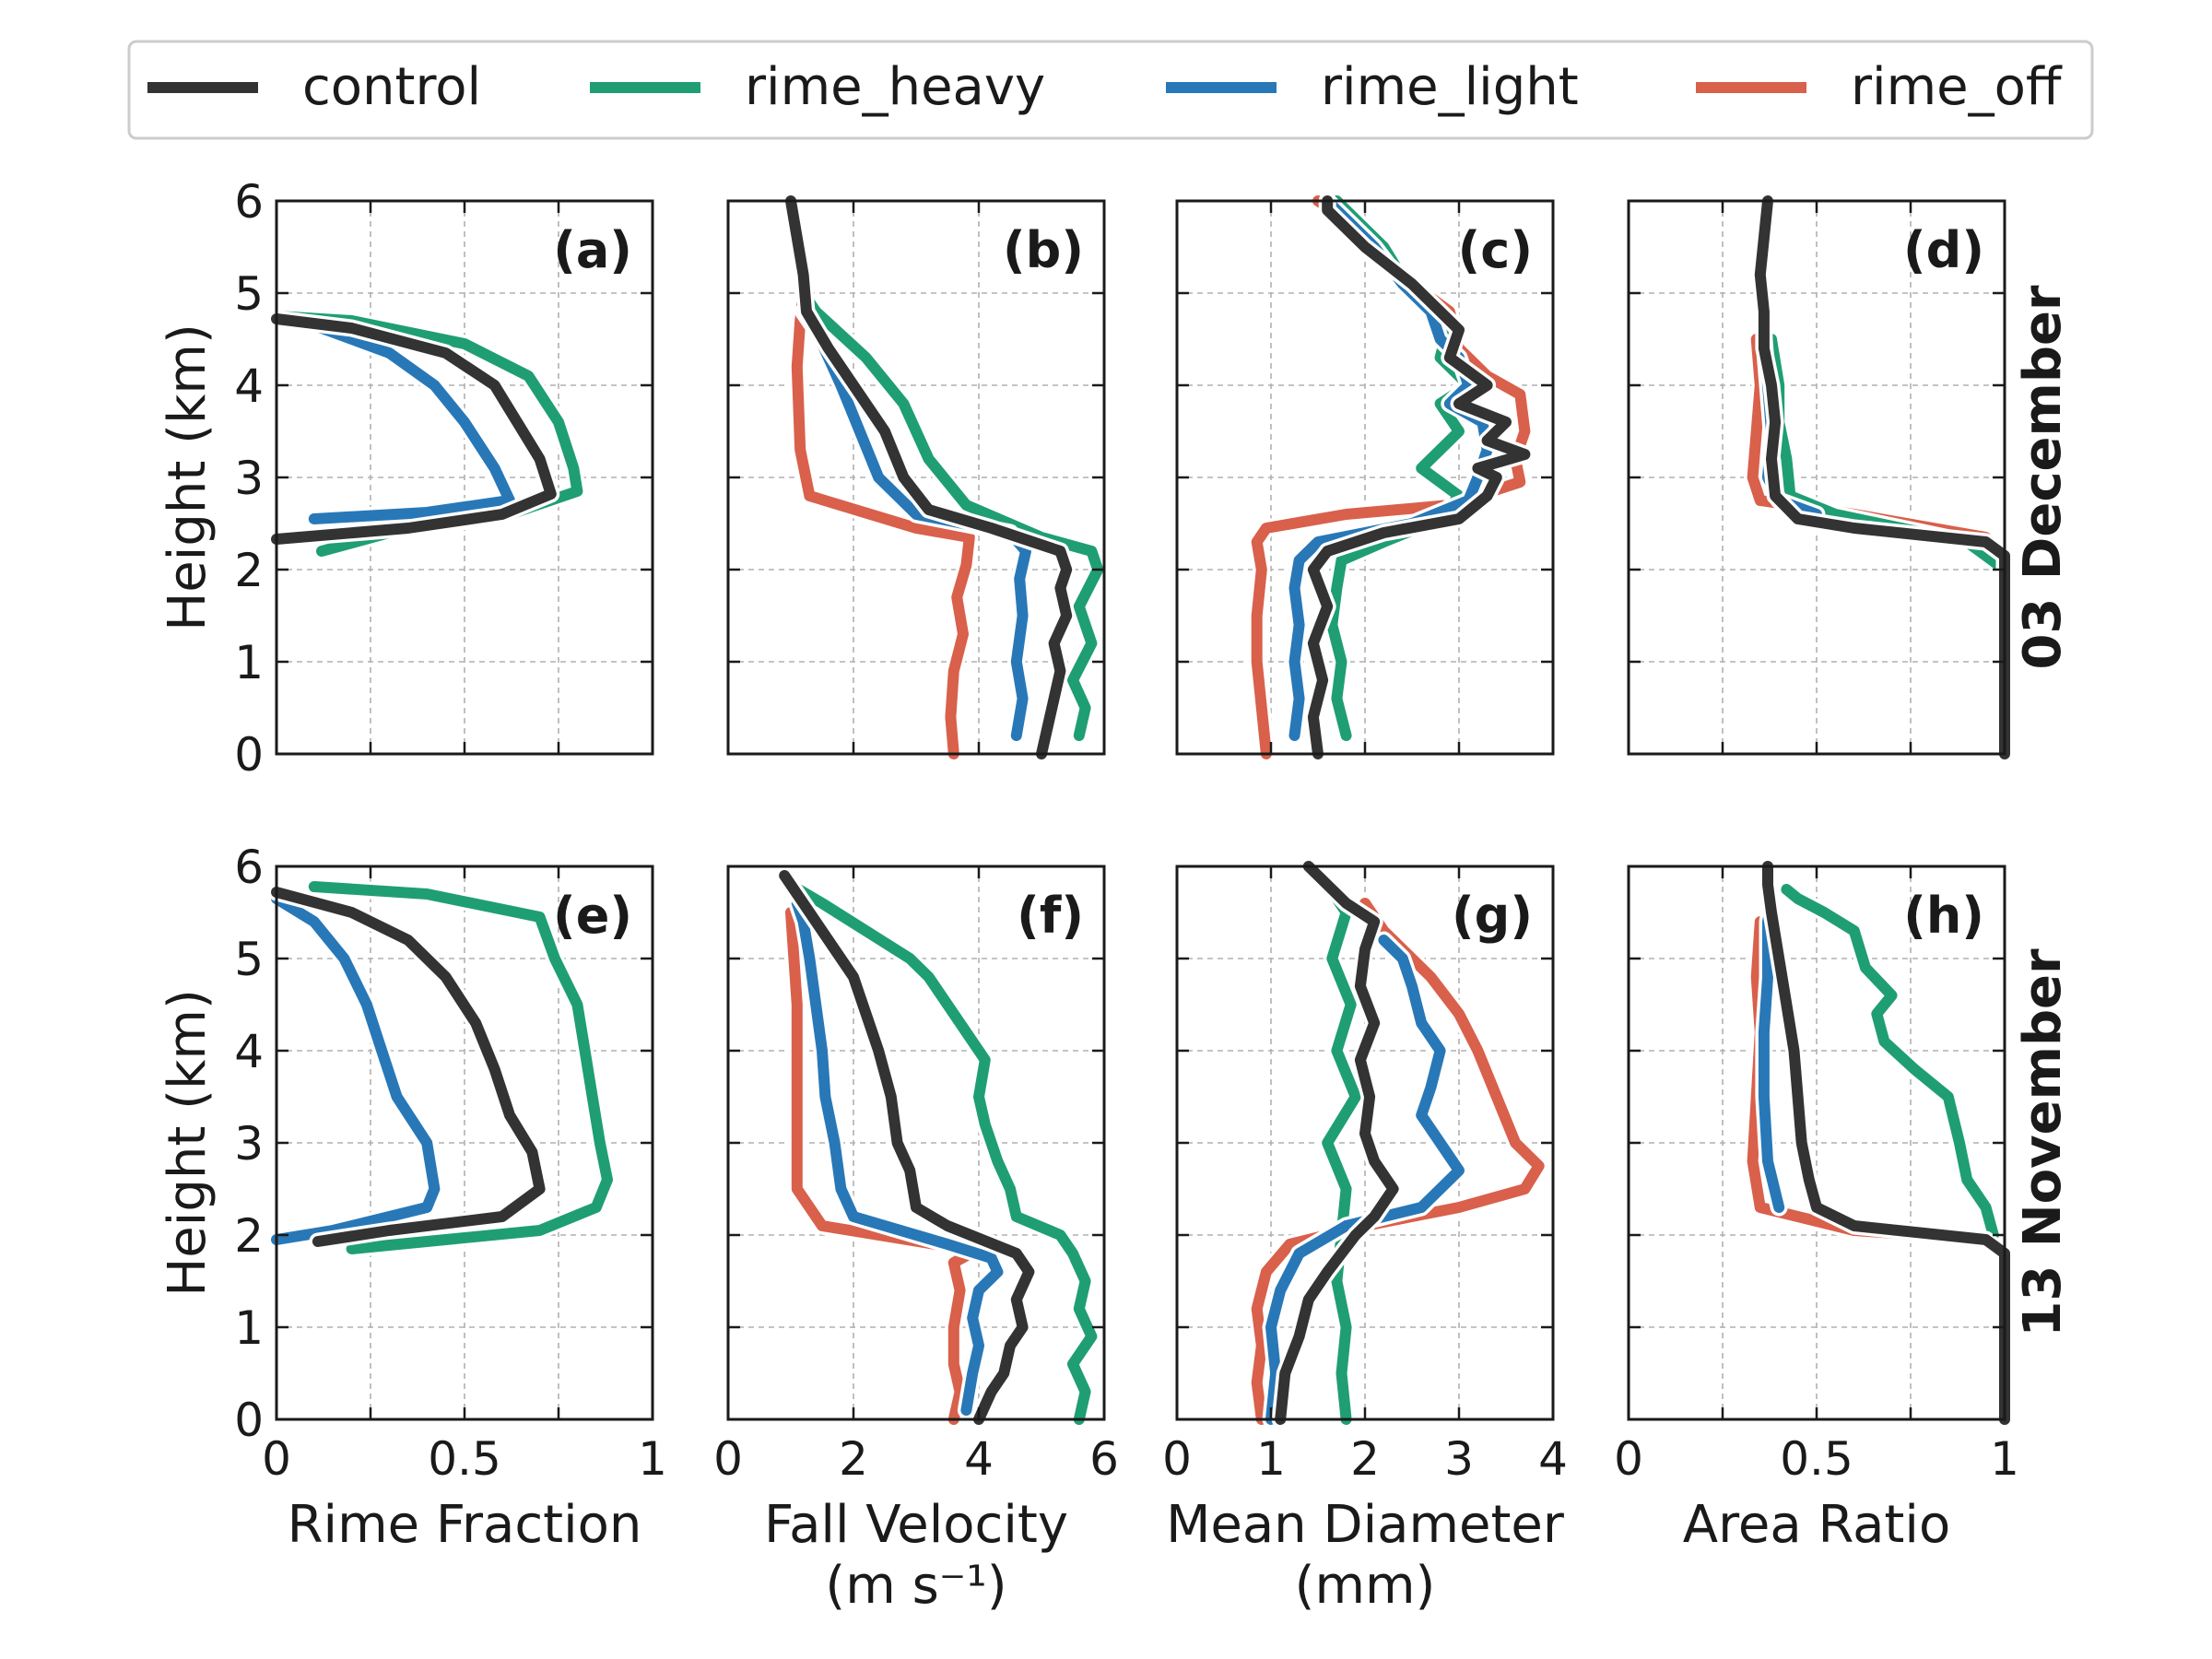 The image size is (2212, 1659). What do you see at coordinates (1450, 87) in the screenshot?
I see `legend-label-rime-light: rime_light` at bounding box center [1450, 87].